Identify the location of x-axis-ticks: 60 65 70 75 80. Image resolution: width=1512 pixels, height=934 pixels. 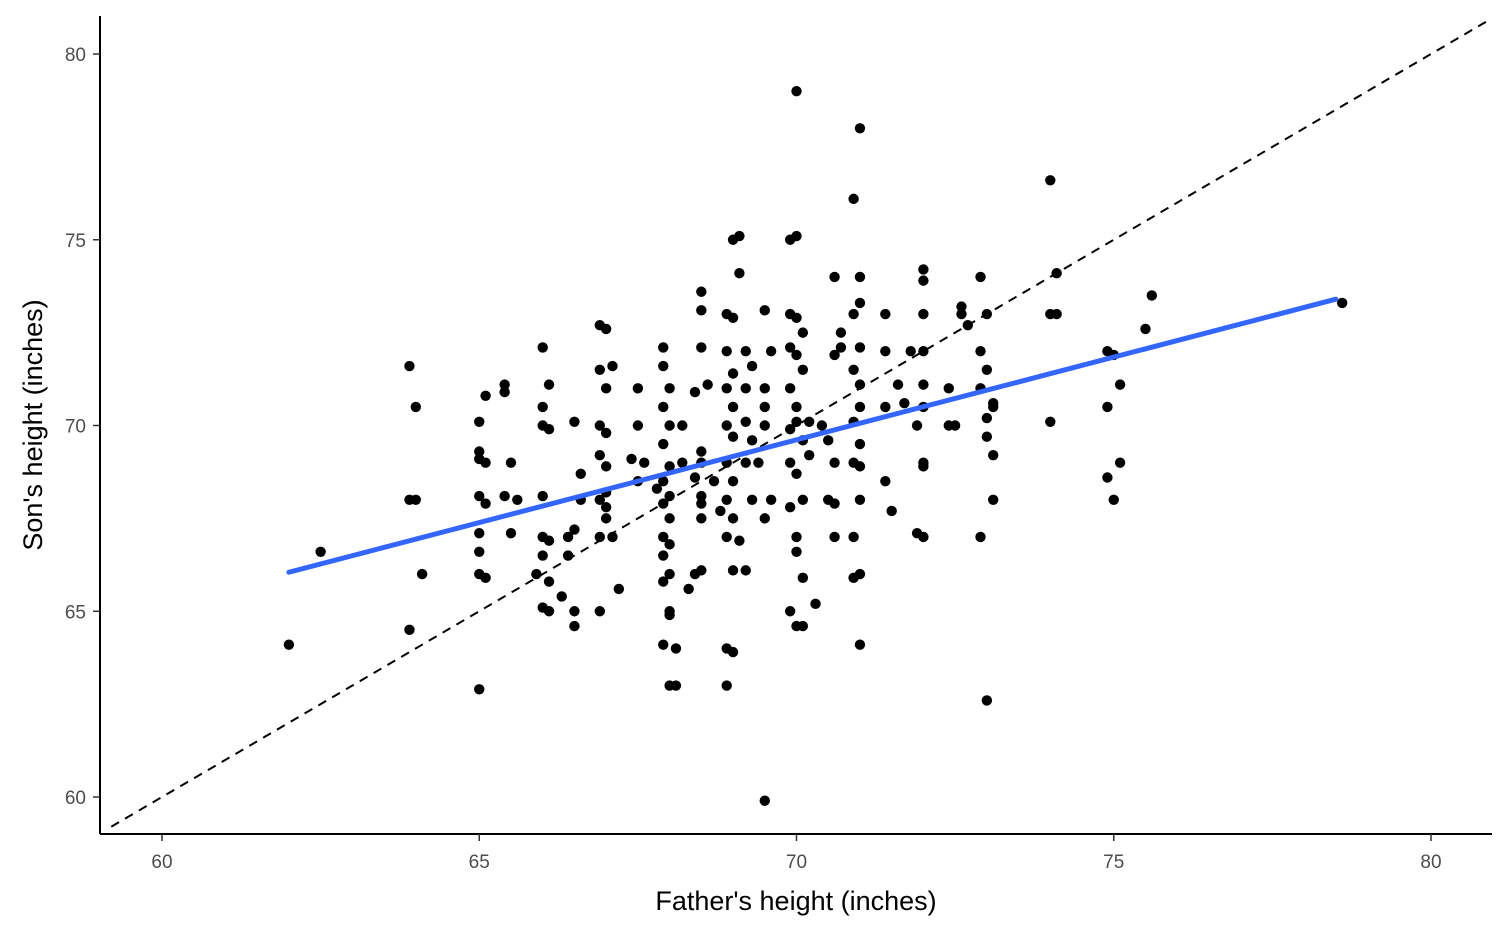
(796, 853).